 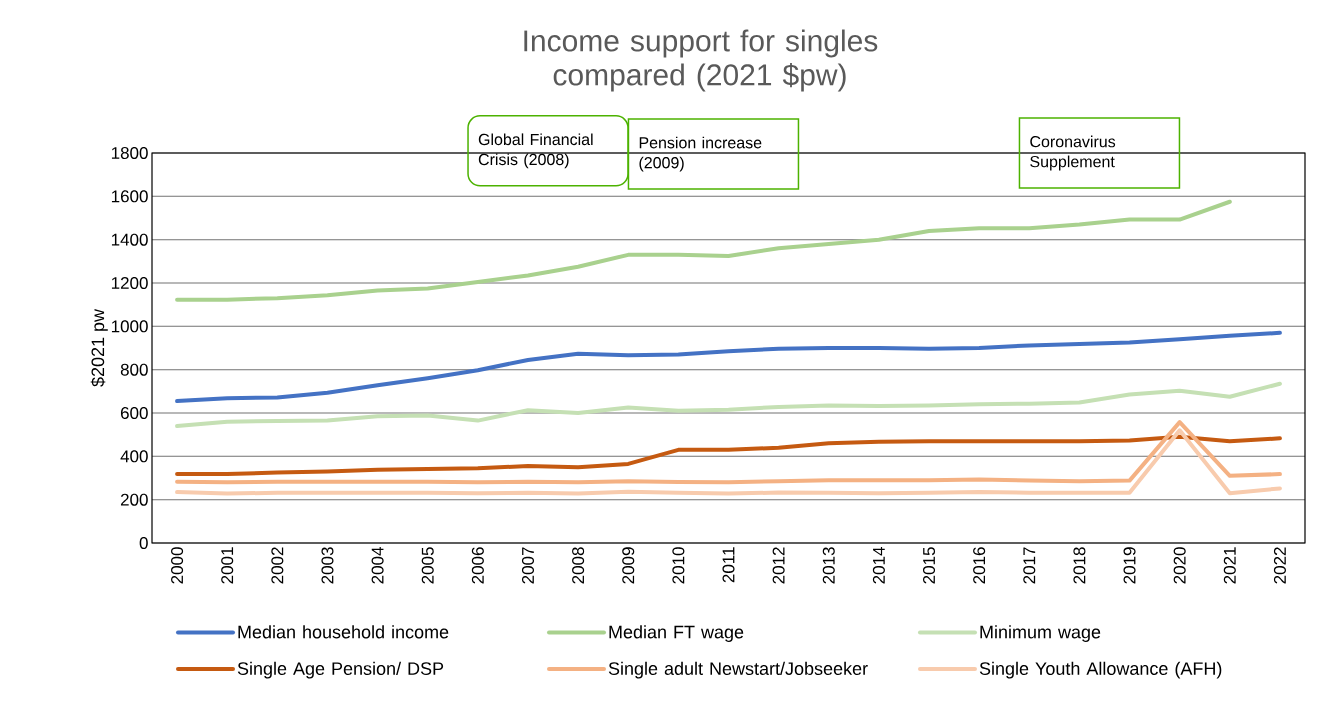 I want to click on legend-label: Single Age Pension/ DSP, so click(x=340, y=670).